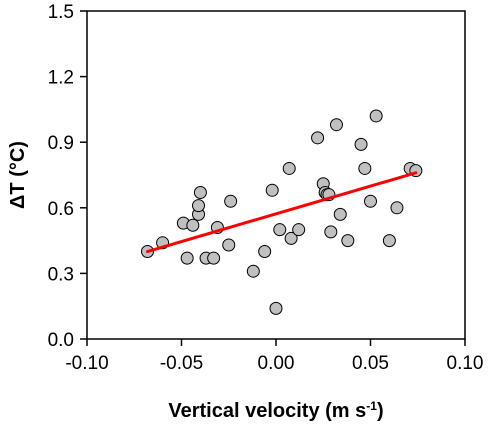  What do you see at coordinates (370, 363) in the screenshot?
I see `x-tick-label: 0.05` at bounding box center [370, 363].